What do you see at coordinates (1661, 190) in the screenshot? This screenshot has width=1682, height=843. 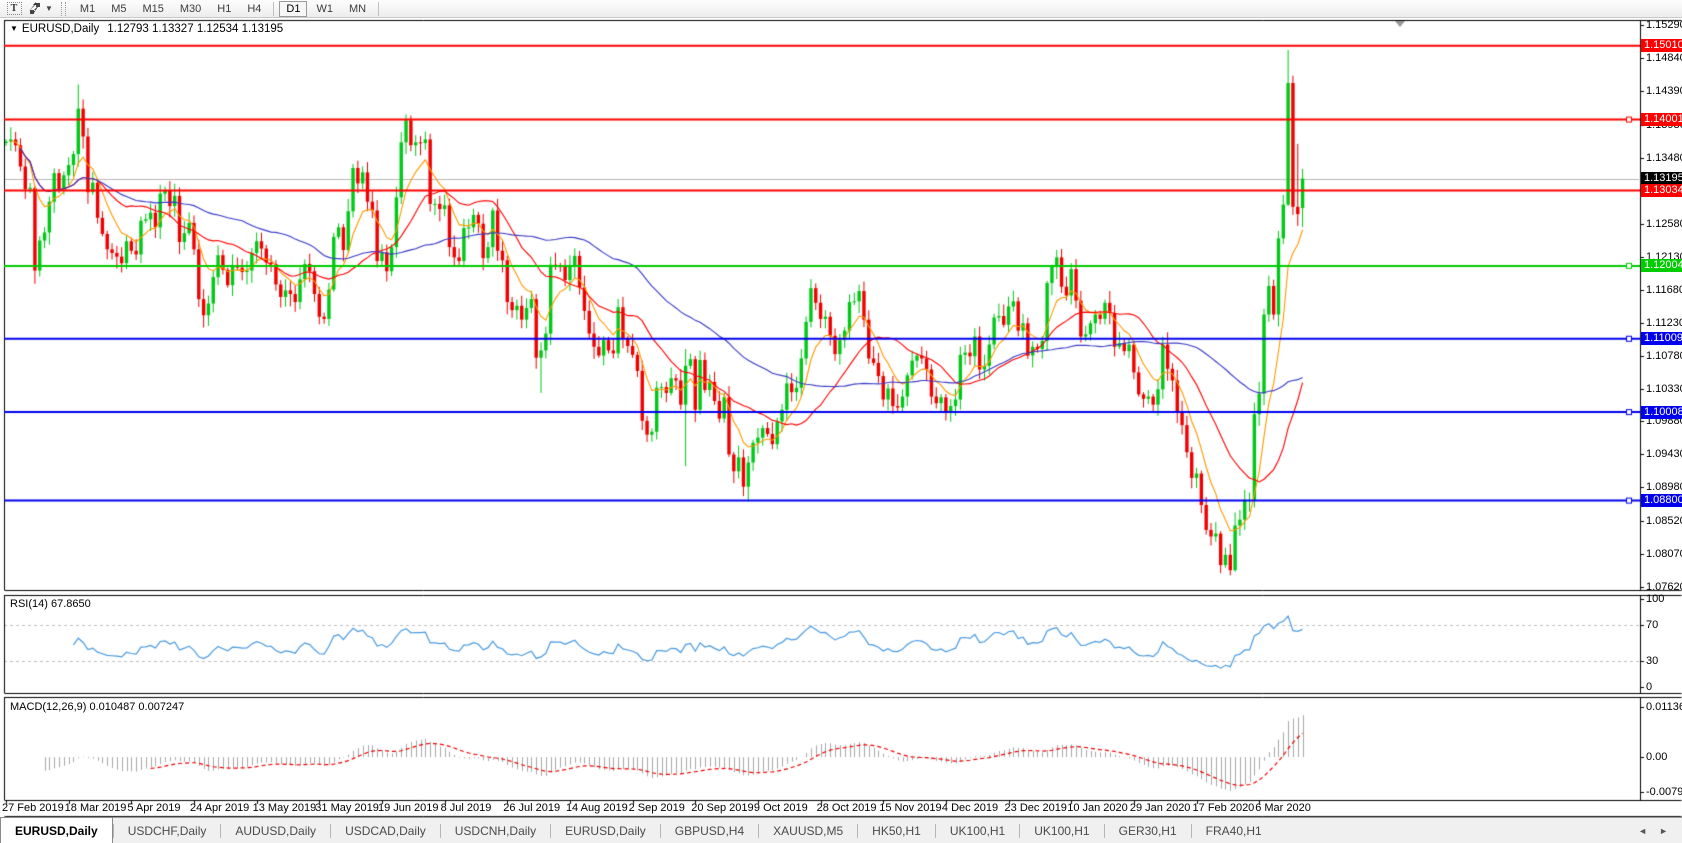 I see `hline-price-badge: 1.13034` at bounding box center [1661, 190].